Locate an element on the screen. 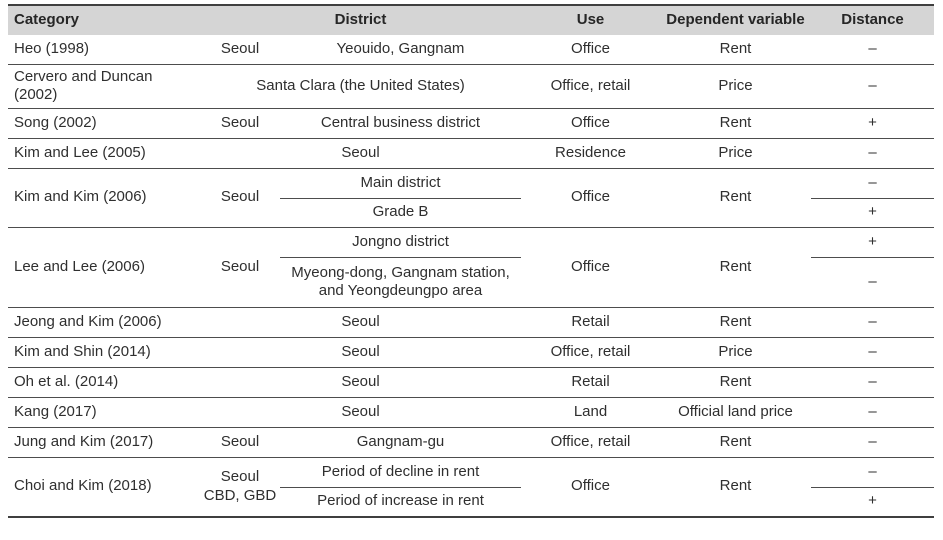 This screenshot has width=943, height=540. category-cell: Jeong and Kim (2006) is located at coordinates (88, 321).